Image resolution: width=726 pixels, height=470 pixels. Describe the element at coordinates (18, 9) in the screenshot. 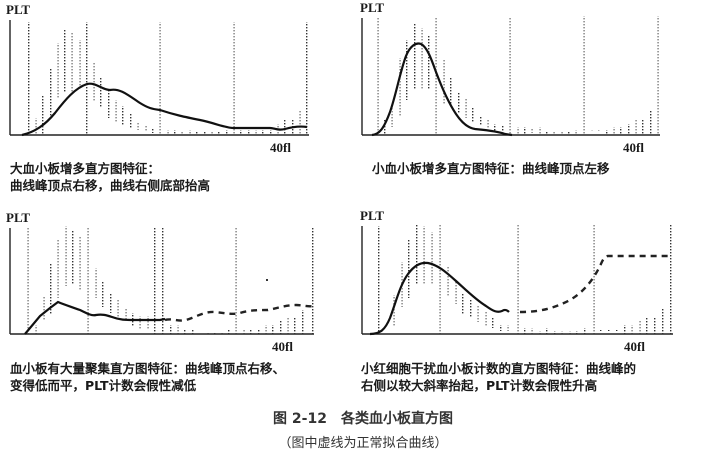

I see `panel-1-ylabel: PLT` at that location.